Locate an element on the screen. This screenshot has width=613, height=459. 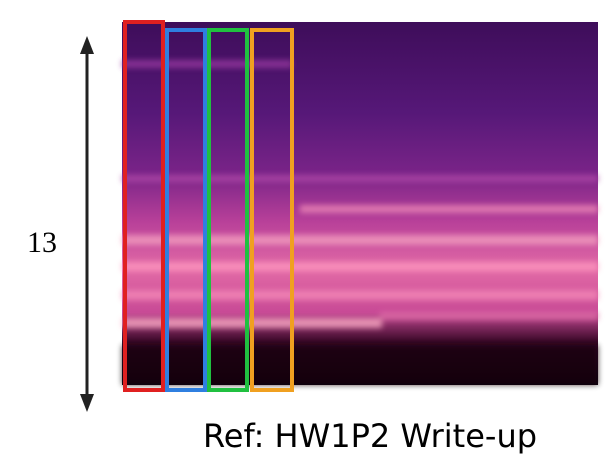
arrow is located at coordinates (87, 224).